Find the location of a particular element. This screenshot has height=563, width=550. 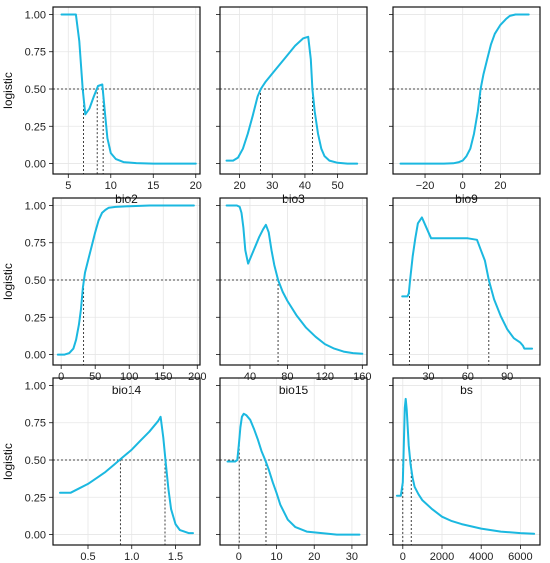

x-axis-label: bio15 is located at coordinates (294, 390).